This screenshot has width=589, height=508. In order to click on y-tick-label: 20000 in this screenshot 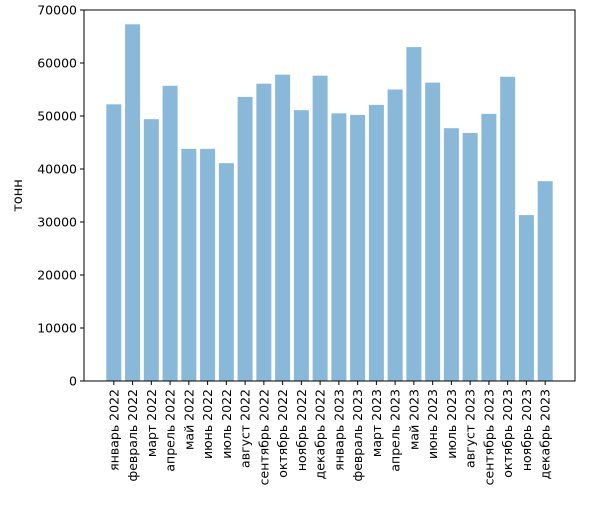, I will do `click(57, 275)`.